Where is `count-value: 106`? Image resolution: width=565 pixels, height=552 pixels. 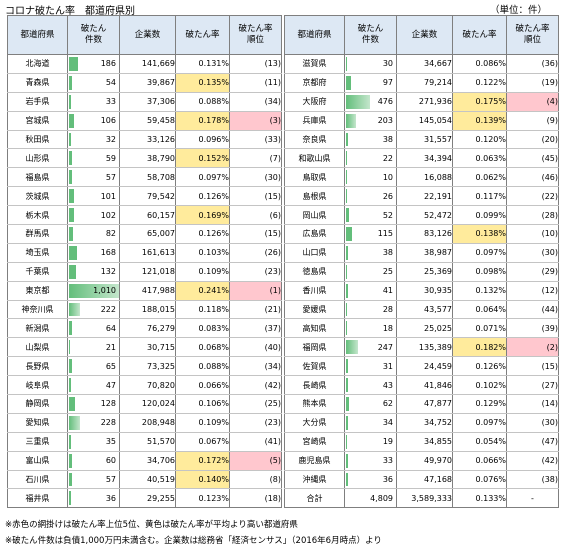 count-value: 106 is located at coordinates (108, 121).